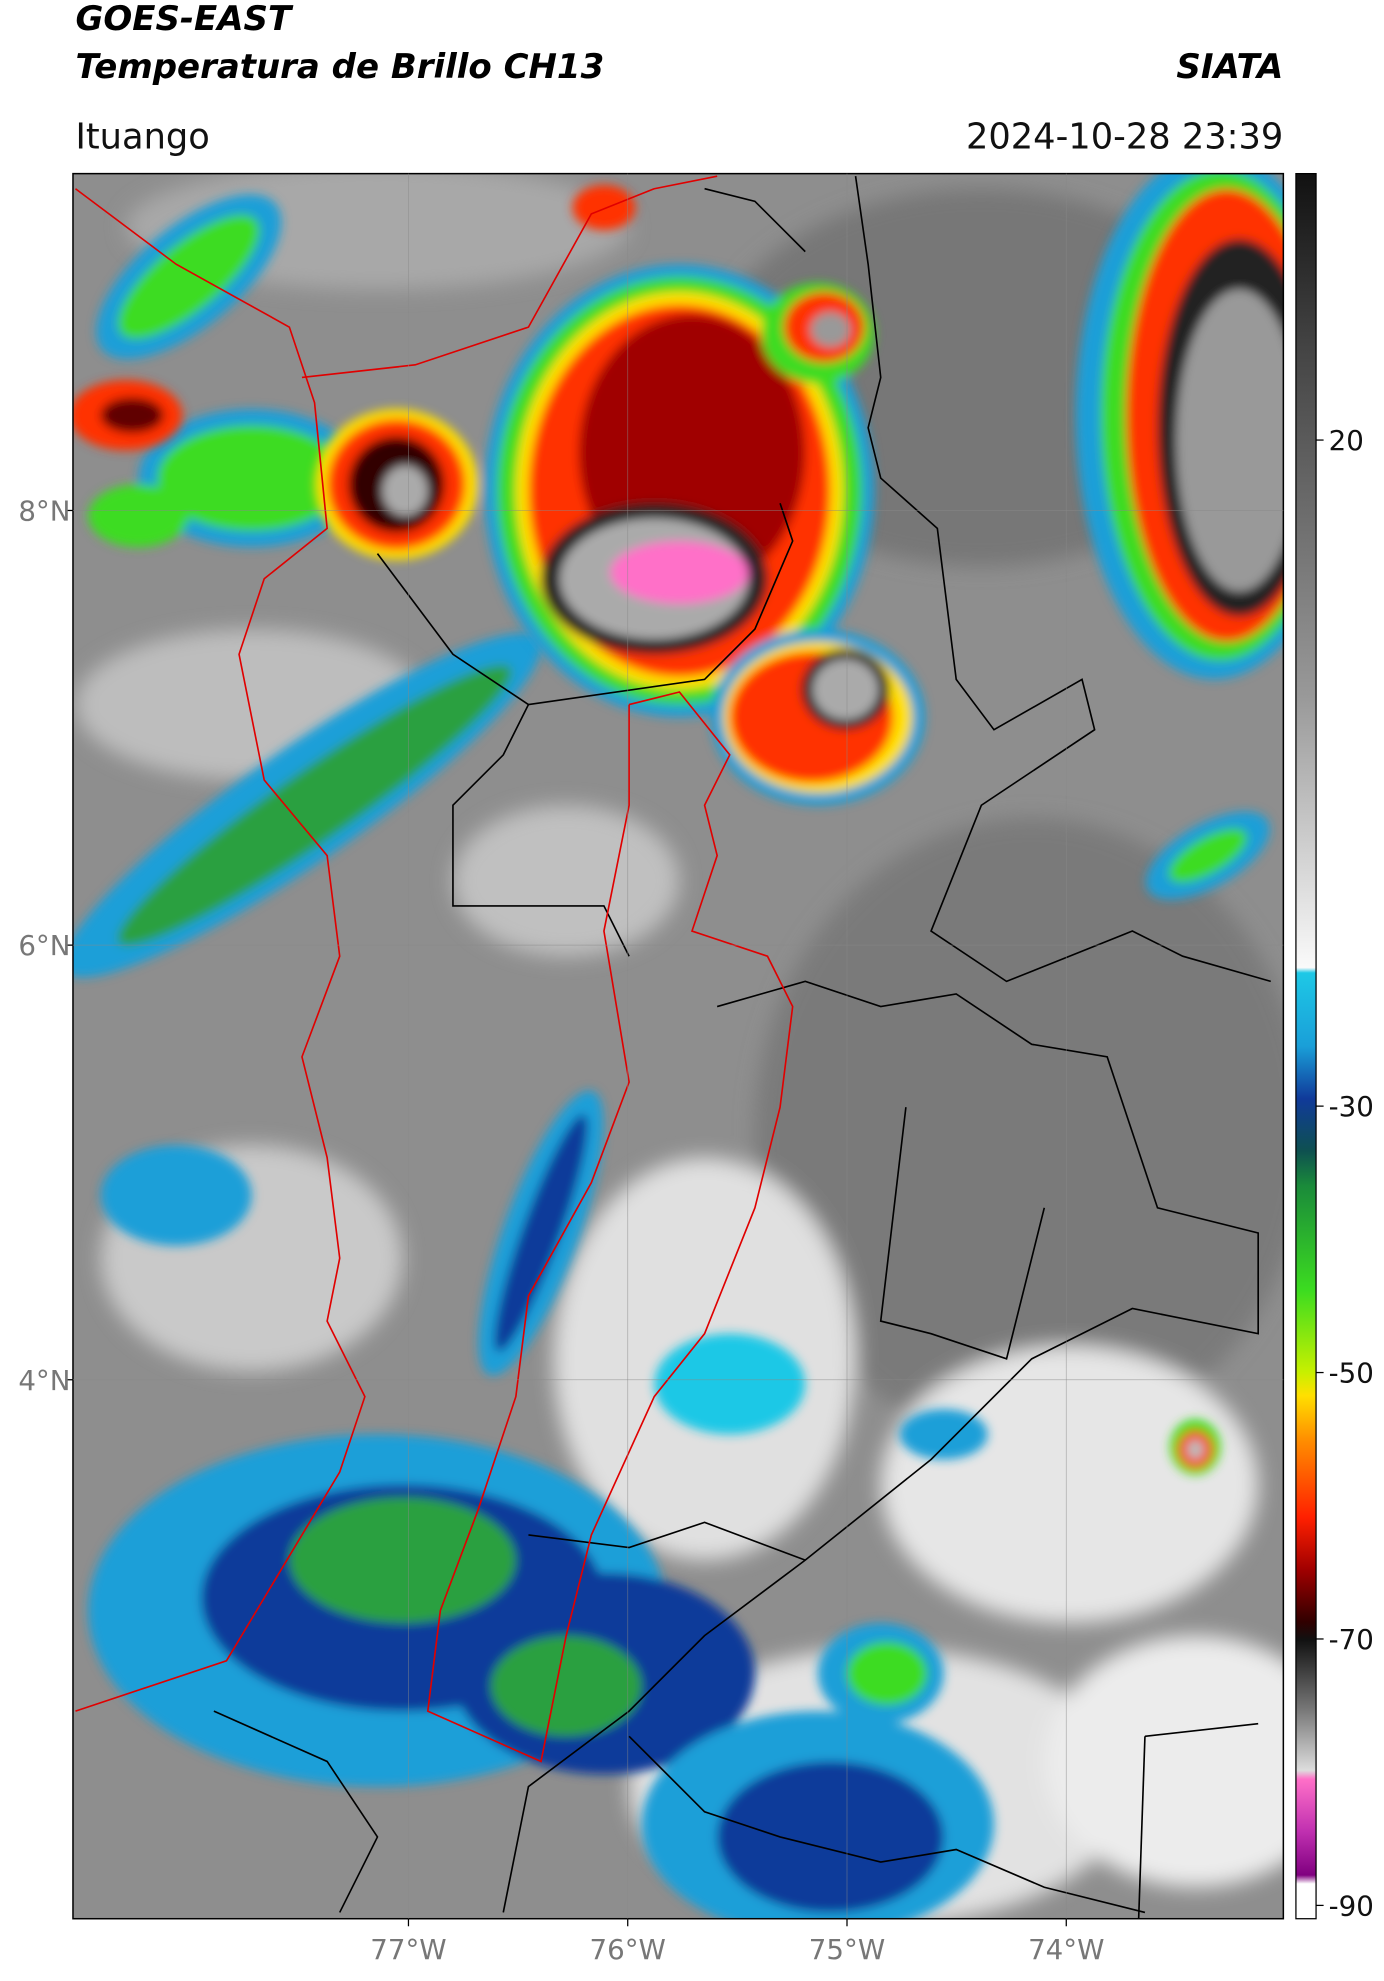 The height and width of the screenshot is (1981, 1384). Describe the element at coordinates (1066, 1949) in the screenshot. I see `x-tick-label: 74°W` at that location.